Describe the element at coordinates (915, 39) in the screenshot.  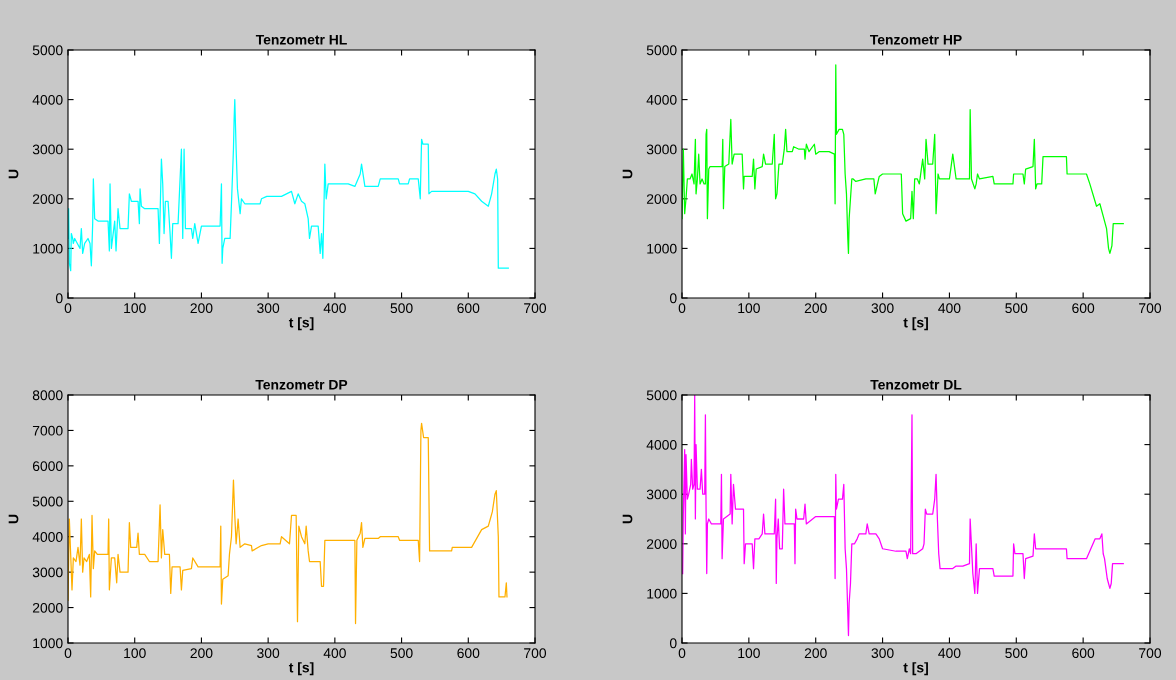
I see `chart-title: Tenzometr HP` at that location.